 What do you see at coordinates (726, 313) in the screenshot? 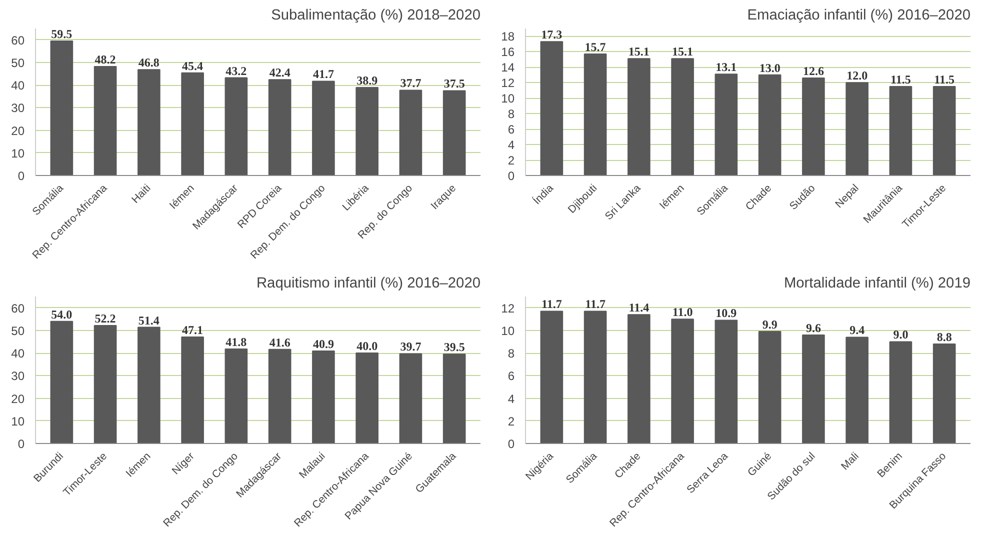
I see `data-label: 10.9` at bounding box center [726, 313].